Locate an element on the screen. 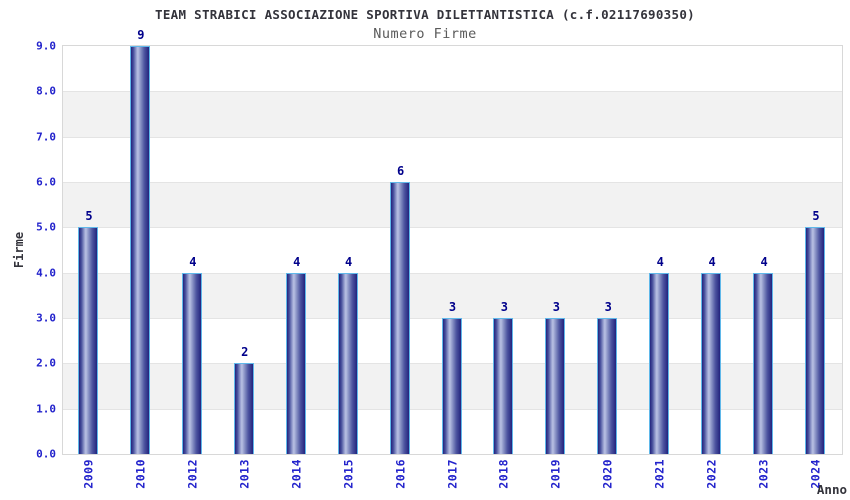  x-tick-text: 2022 is located at coordinates (711, 474).